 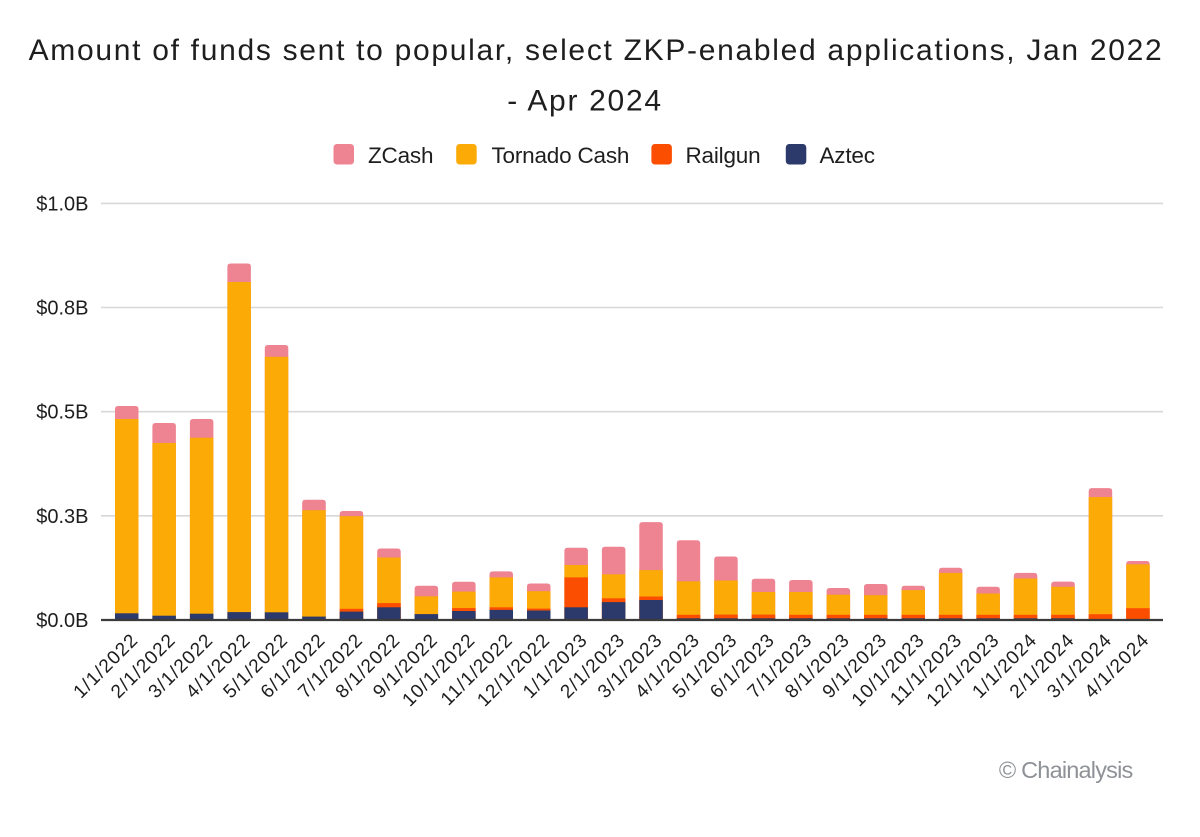 I want to click on svg-text: Tornado Cash, so click(x=561, y=155).